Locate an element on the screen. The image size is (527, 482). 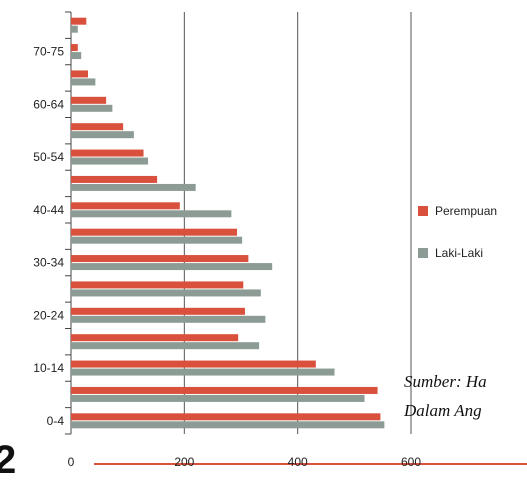
chart-legend: Perempuan Laki-Laki is located at coordinates (457, 246).